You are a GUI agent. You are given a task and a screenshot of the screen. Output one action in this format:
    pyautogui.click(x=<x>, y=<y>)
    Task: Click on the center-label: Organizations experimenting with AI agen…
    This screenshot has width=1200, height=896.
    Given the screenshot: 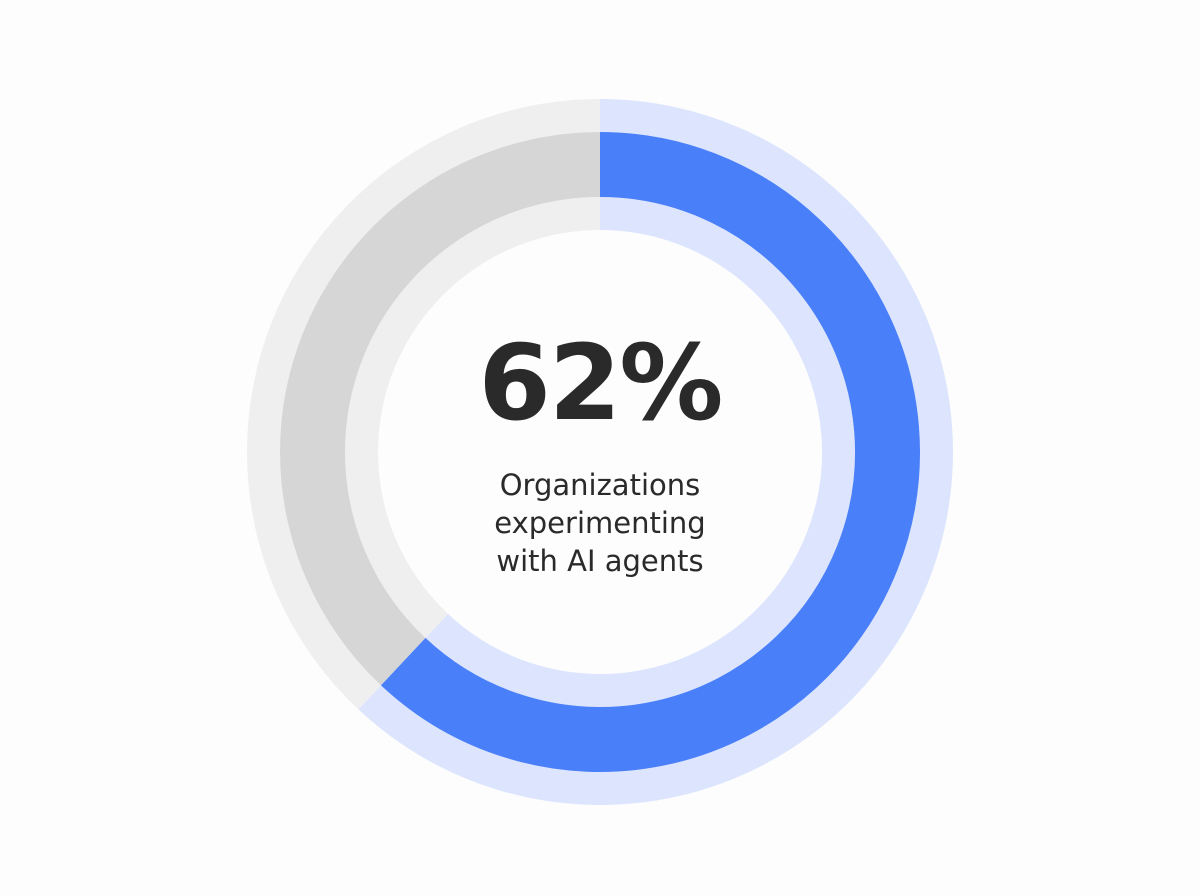 What is the action you would take?
    pyautogui.click(x=600, y=523)
    